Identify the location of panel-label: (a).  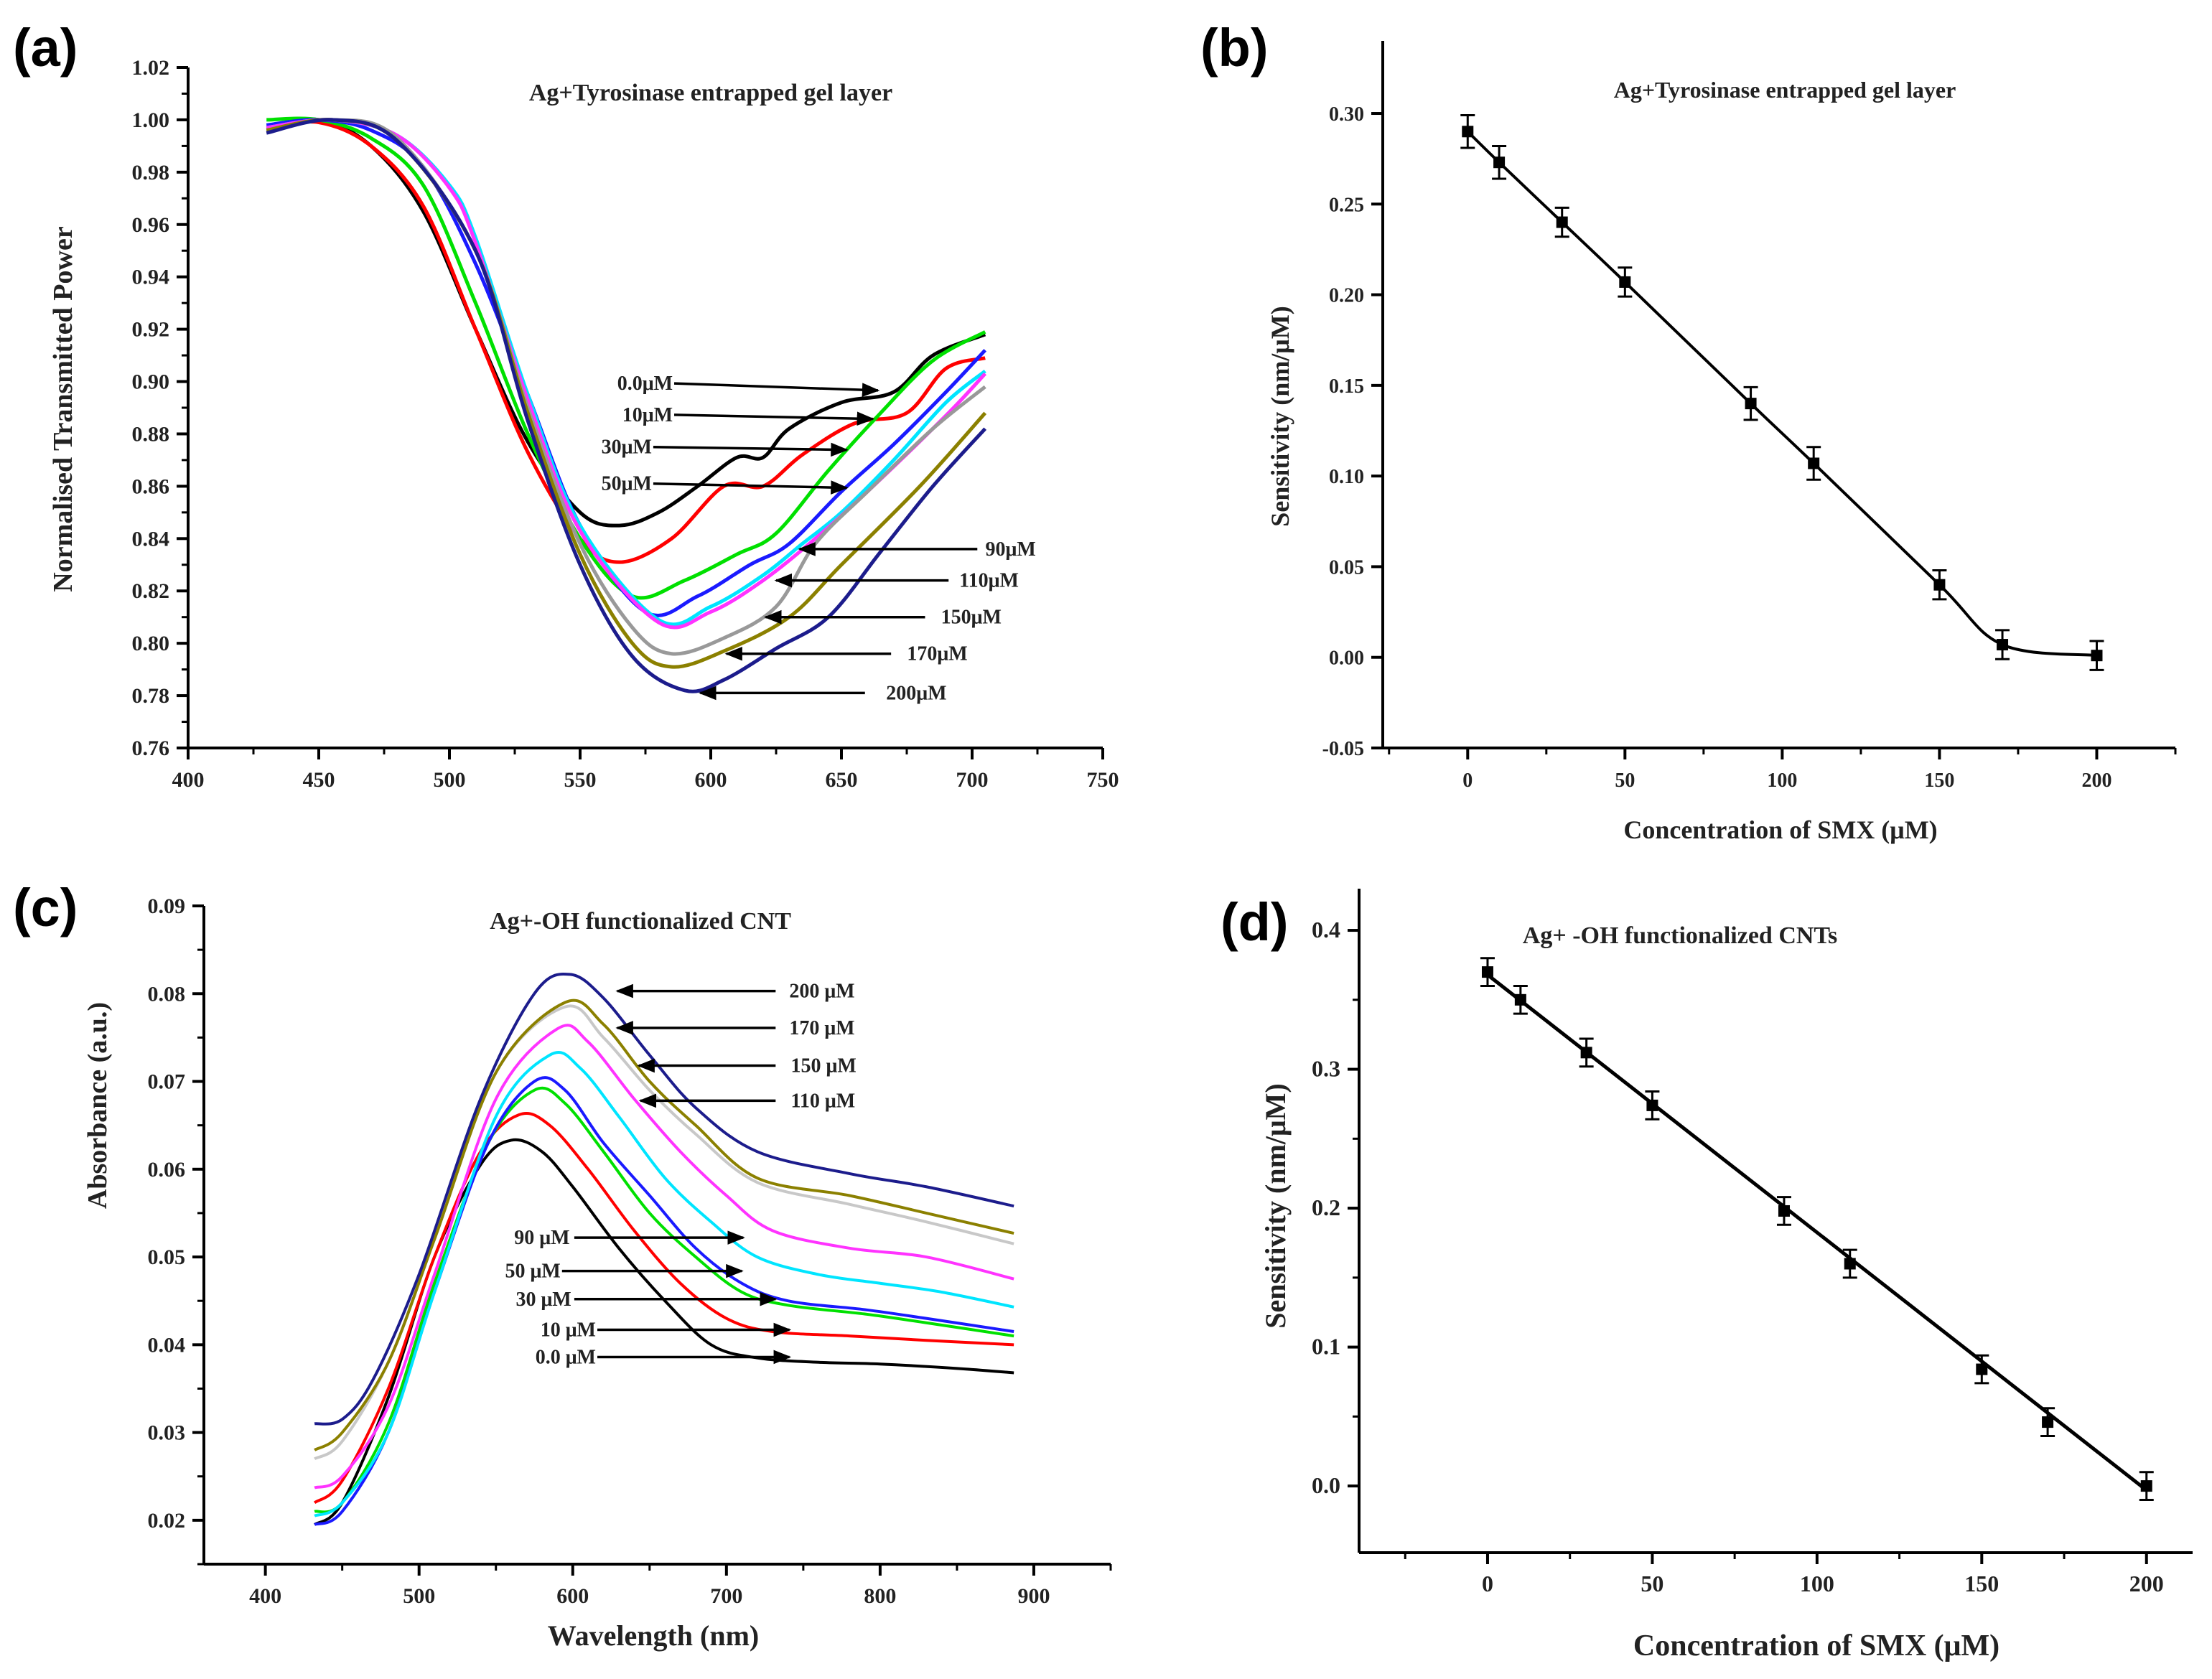
(45, 48).